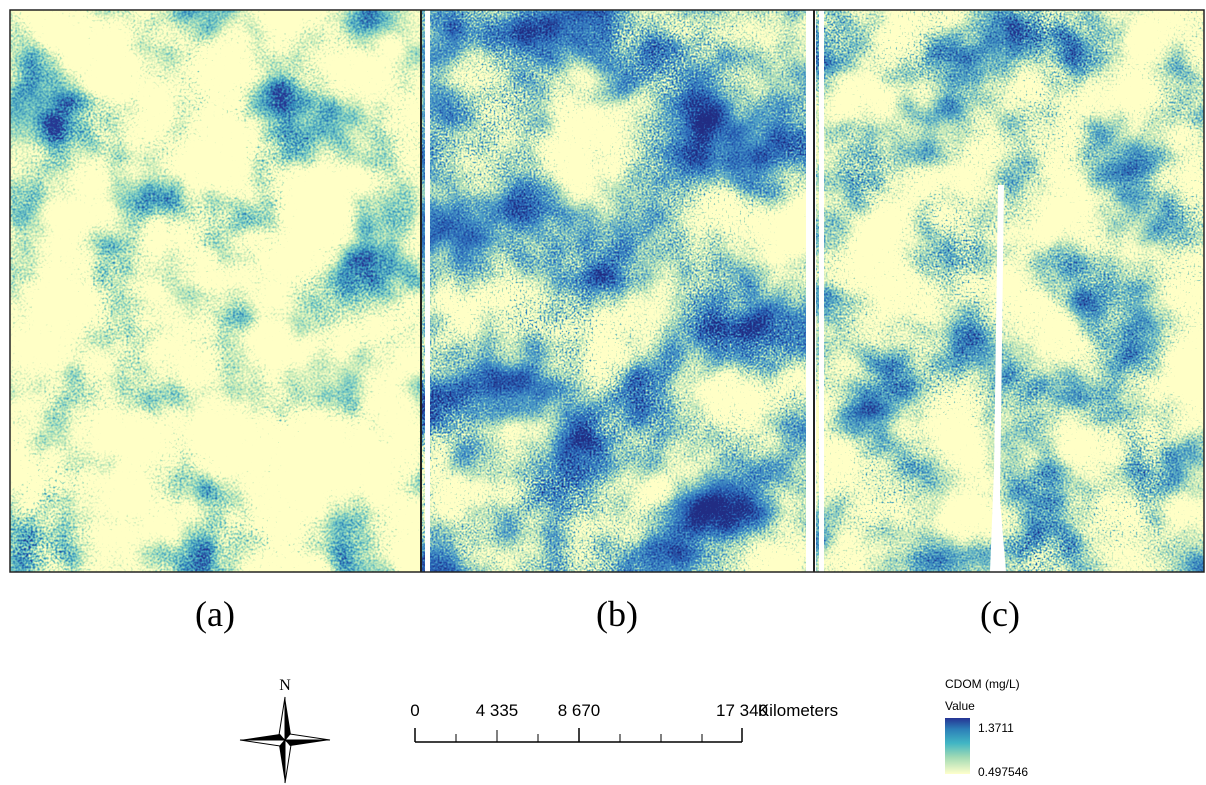  What do you see at coordinates (414, 710) in the screenshot?
I see `scale-label: 0` at bounding box center [414, 710].